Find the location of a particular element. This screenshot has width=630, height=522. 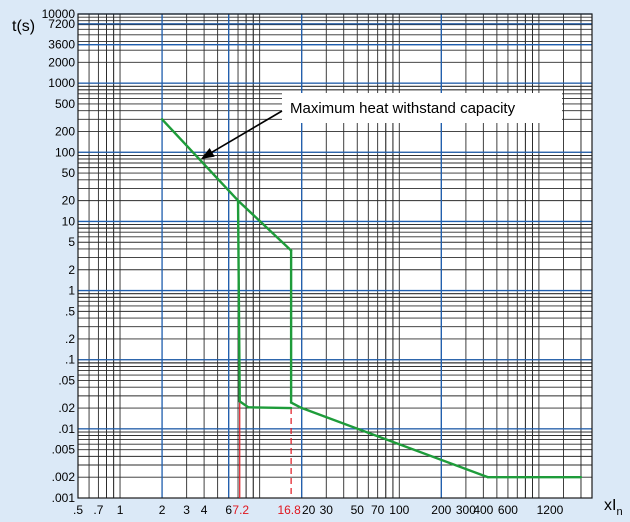

y-tick-label: .005 is located at coordinates (64, 450).